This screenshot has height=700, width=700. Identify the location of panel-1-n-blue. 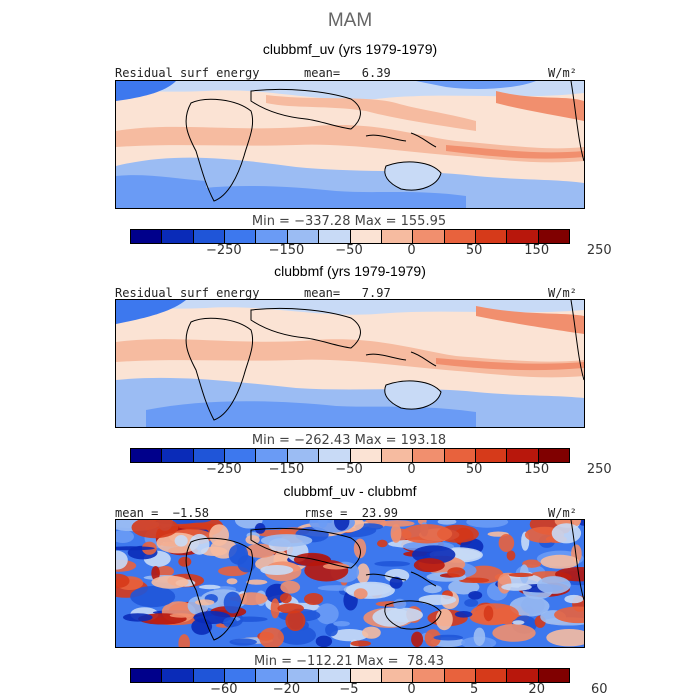
(476, 85).